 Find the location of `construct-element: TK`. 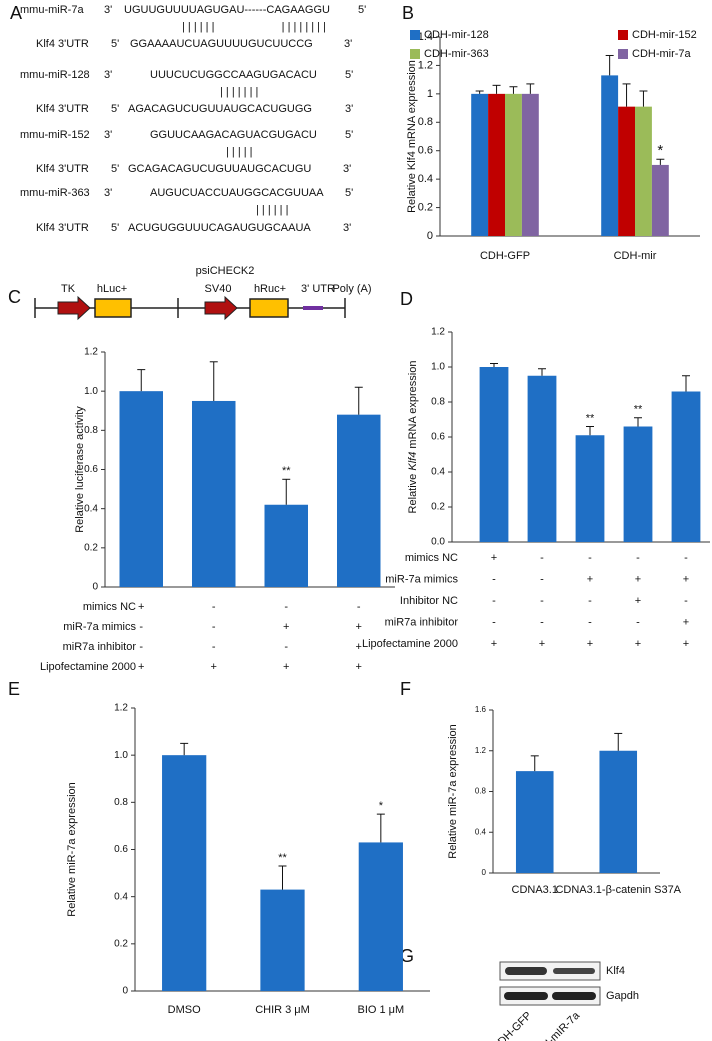

construct-element: TK is located at coordinates (68, 289).